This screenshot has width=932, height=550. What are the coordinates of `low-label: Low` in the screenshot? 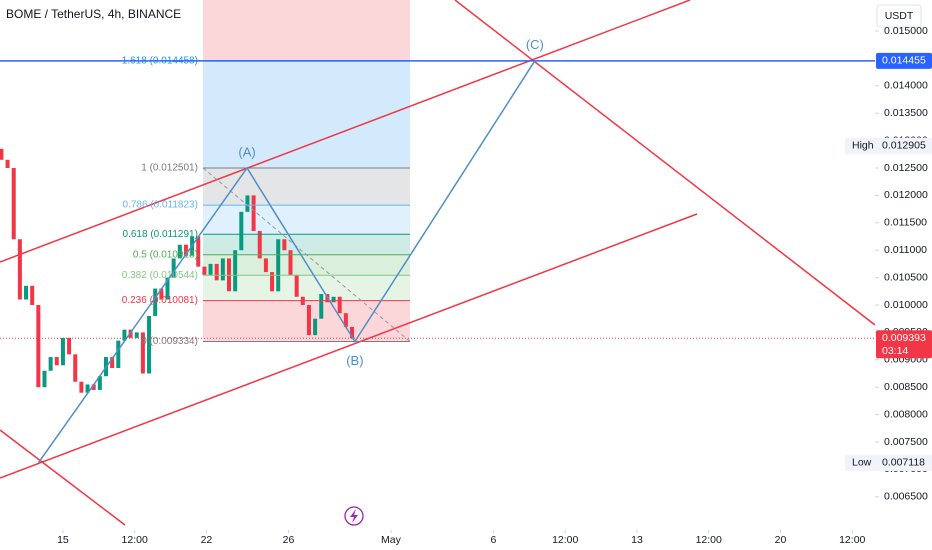 It's located at (862, 463).